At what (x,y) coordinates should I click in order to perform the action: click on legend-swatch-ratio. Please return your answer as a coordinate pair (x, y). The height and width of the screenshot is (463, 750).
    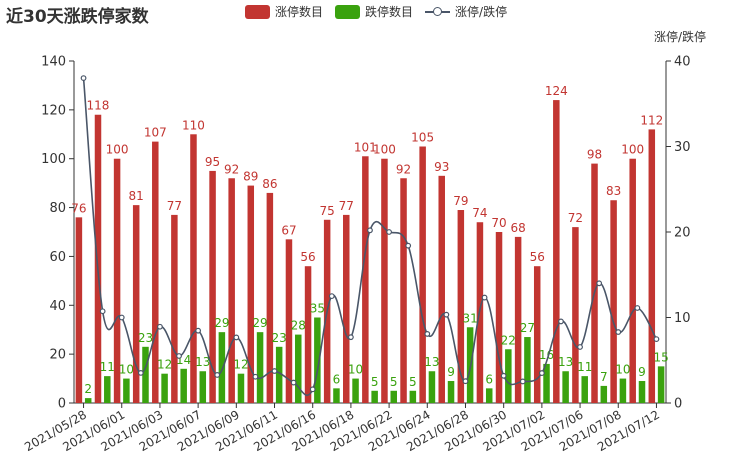
    Looking at the image, I should click on (438, 12).